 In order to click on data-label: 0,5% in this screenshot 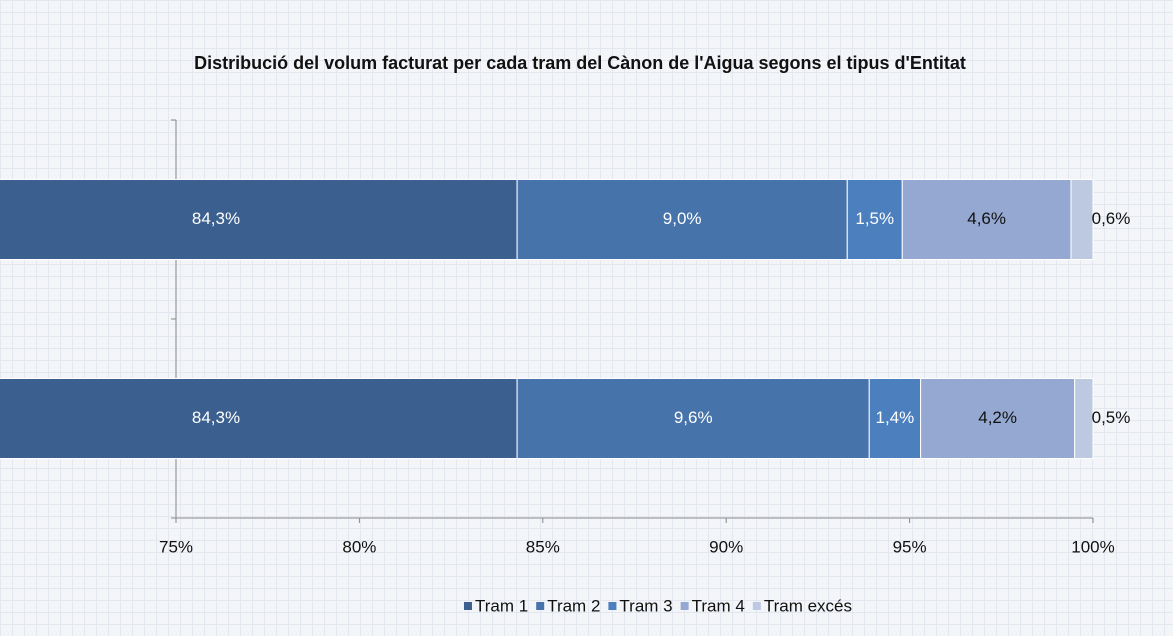, I will do `click(1111, 417)`.